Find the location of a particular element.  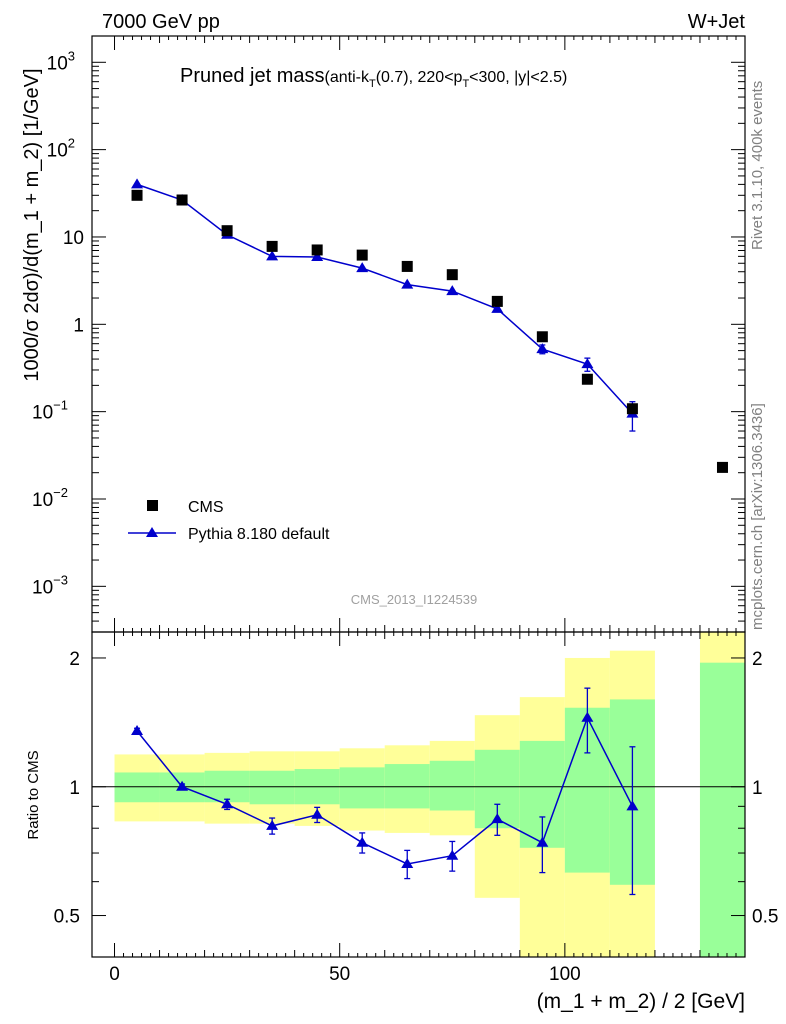

title-sub-prefix: (anti-k is located at coordinates (347, 77).